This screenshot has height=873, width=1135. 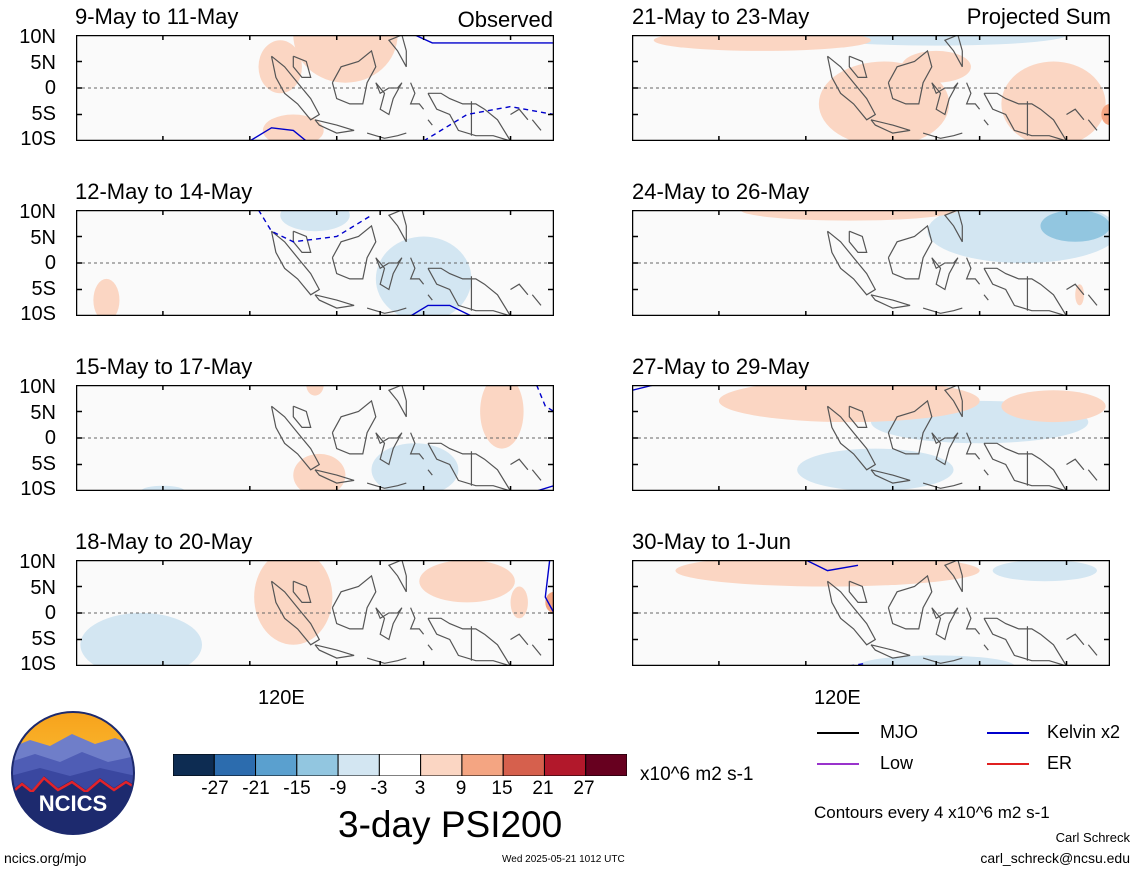 What do you see at coordinates (450, 824) in the screenshot?
I see `main-title: 3-day PSI200` at bounding box center [450, 824].